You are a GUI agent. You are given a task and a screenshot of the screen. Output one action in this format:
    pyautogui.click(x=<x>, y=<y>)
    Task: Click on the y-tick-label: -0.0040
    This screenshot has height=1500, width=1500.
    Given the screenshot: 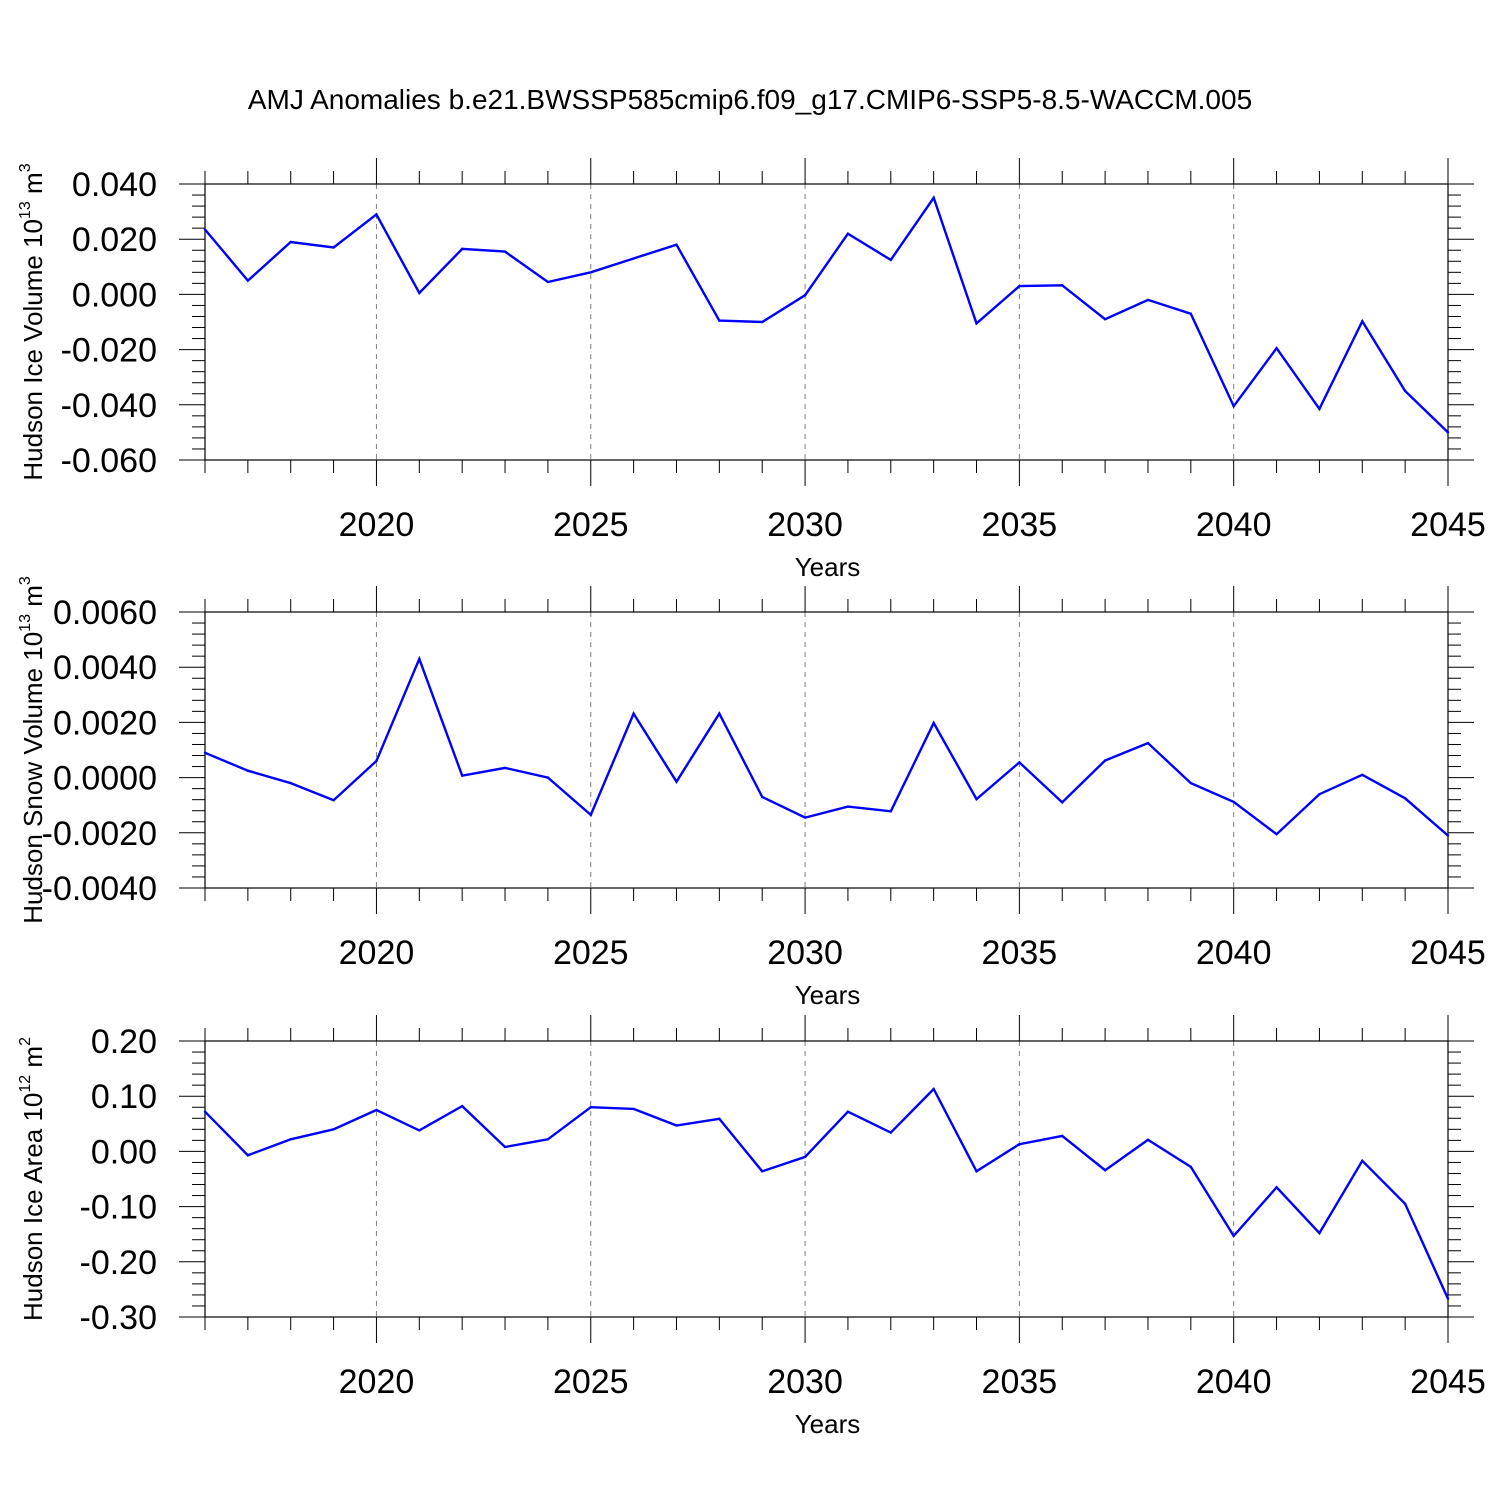 What is the action you would take?
    pyautogui.click(x=99, y=889)
    